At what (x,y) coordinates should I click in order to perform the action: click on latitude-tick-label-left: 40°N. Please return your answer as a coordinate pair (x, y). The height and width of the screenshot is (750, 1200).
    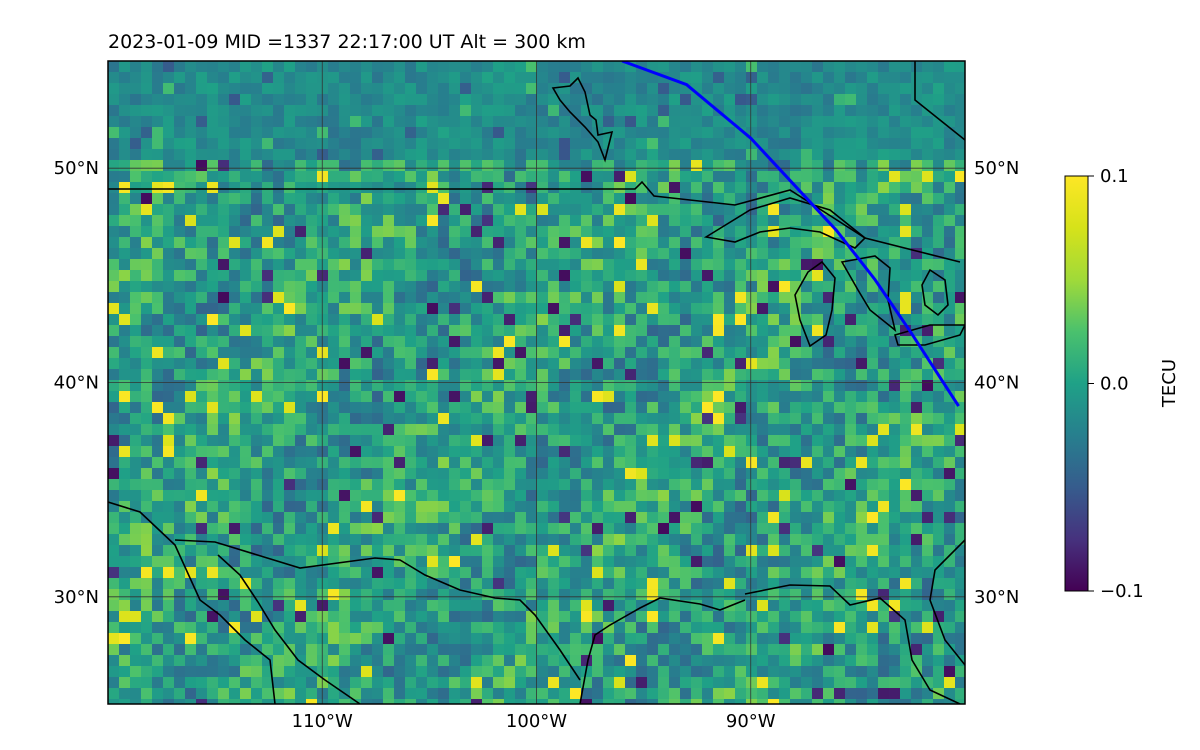
    Looking at the image, I should click on (76, 383).